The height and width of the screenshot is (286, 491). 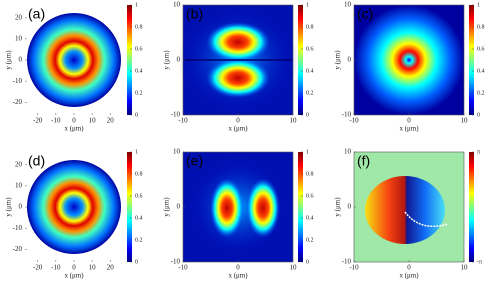 What do you see at coordinates (426, 219) in the screenshot?
I see `phase-branch-cut` at bounding box center [426, 219].